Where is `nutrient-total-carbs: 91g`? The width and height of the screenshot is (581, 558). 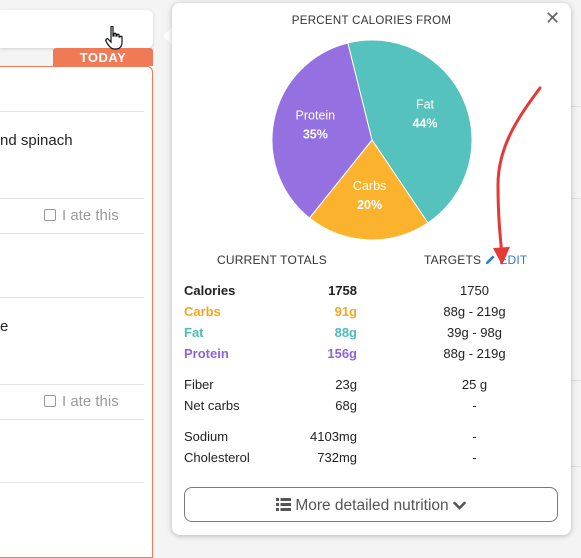
nutrient-total-carbs: 91g is located at coordinates (345, 311).